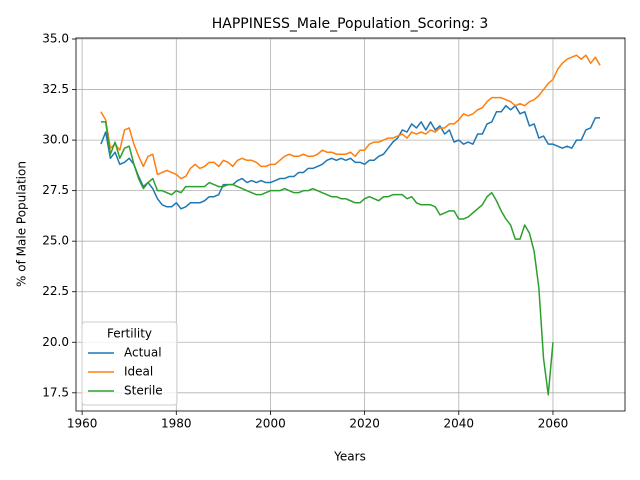 The image size is (640, 480). Describe the element at coordinates (55, 291) in the screenshot. I see `y-tick-label: 22.5` at that location.